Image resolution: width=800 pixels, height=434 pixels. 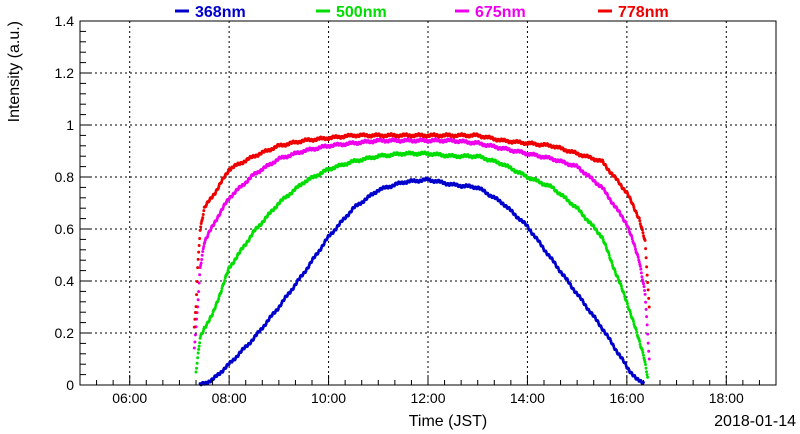 What do you see at coordinates (65, 73) in the screenshot?
I see `y-tick-label: 1.2` at bounding box center [65, 73].